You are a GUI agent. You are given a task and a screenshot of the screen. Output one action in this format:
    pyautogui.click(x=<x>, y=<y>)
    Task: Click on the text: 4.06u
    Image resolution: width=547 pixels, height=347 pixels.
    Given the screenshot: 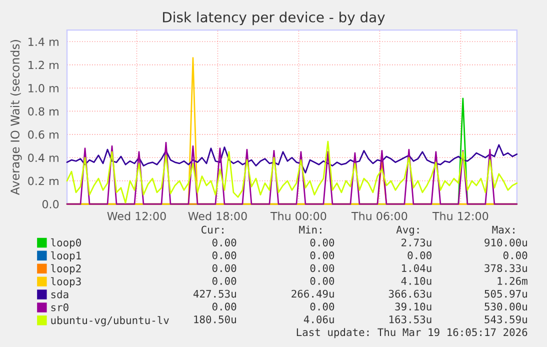 What is the action you would take?
    pyautogui.click(x=319, y=319)
    